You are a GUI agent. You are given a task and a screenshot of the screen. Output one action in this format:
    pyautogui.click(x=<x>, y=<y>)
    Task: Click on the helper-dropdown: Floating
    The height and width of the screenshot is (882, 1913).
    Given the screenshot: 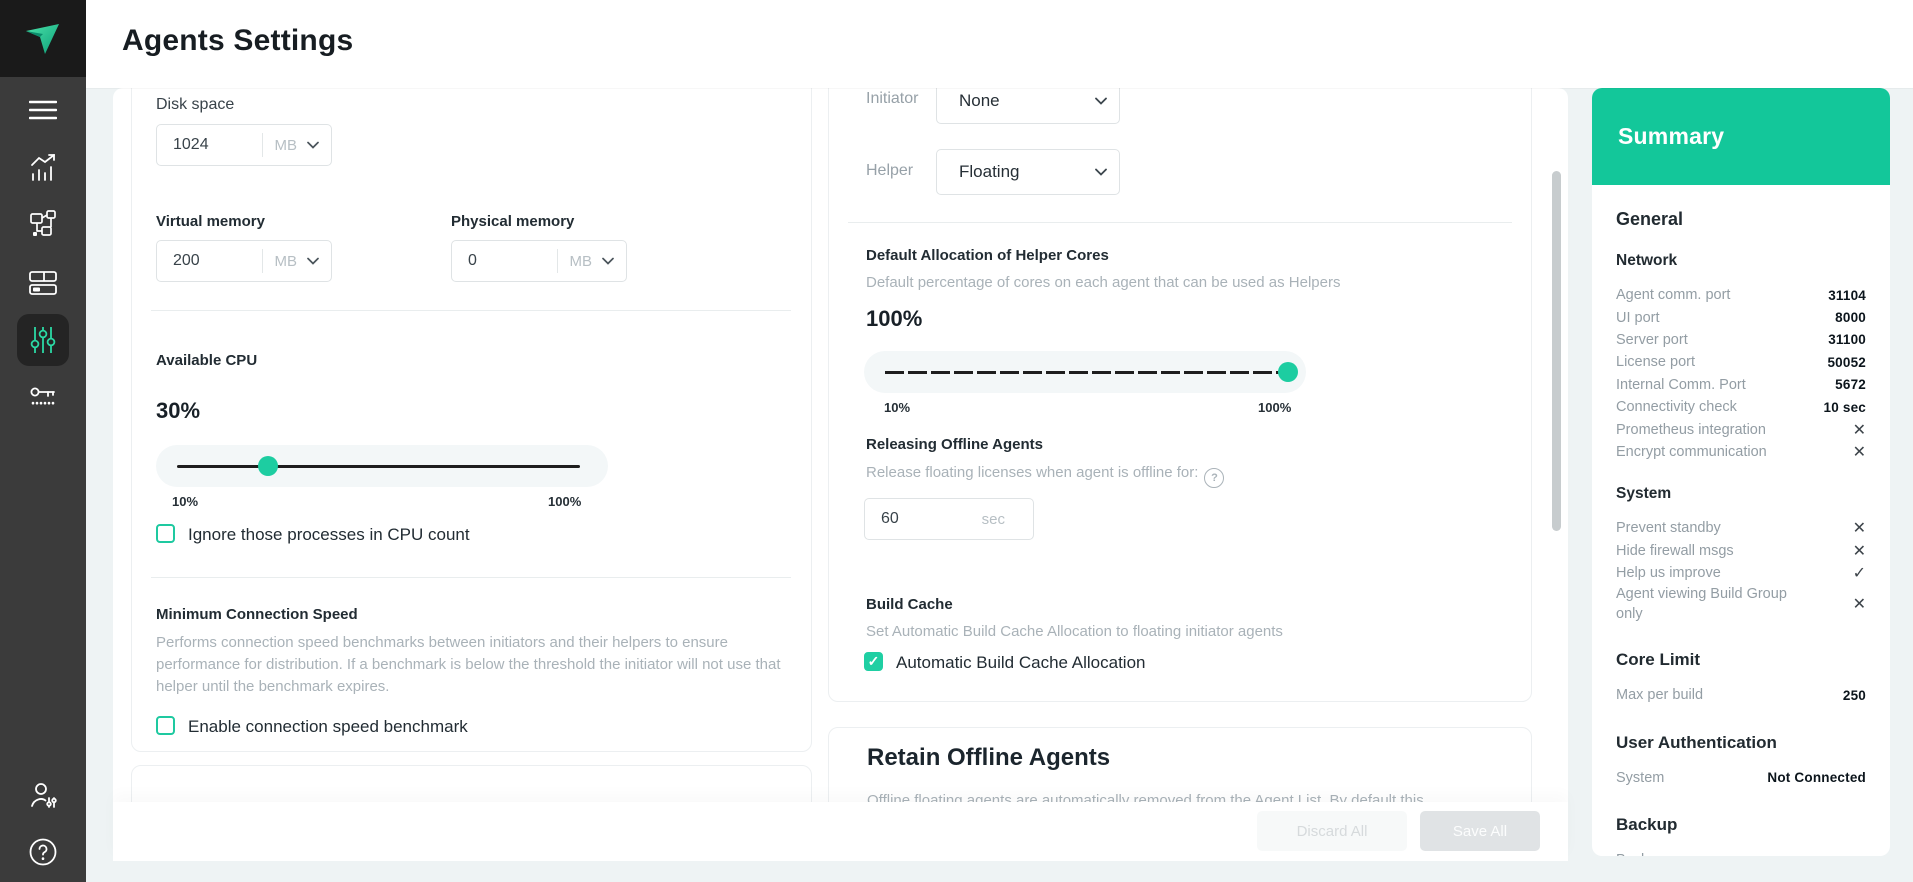 What is the action you would take?
    pyautogui.click(x=1028, y=172)
    